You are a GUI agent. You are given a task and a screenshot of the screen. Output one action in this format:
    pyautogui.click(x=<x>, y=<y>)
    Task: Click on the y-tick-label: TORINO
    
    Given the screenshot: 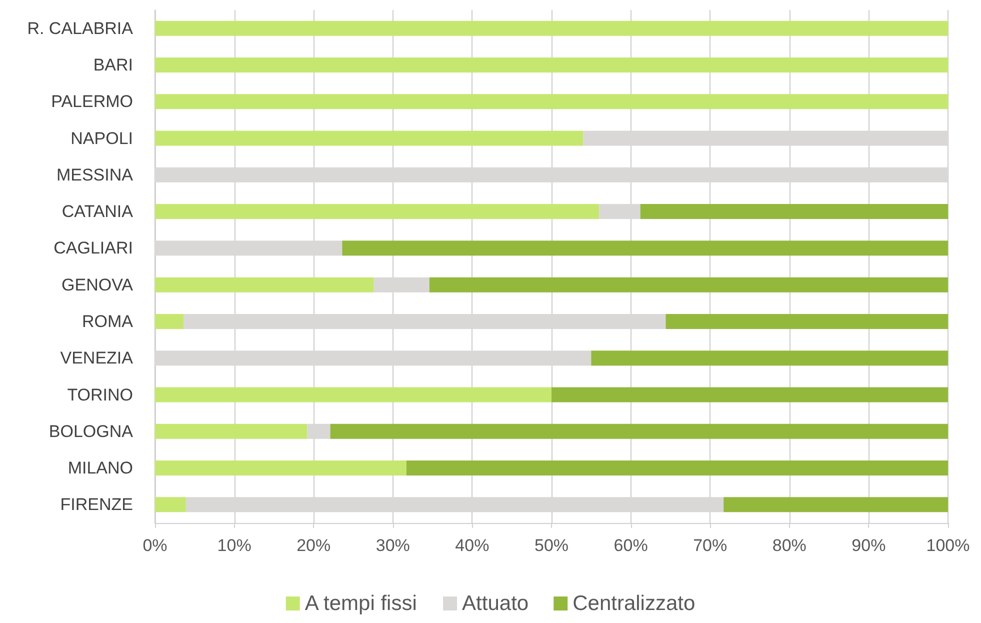 What is the action you would take?
    pyautogui.click(x=100, y=394)
    